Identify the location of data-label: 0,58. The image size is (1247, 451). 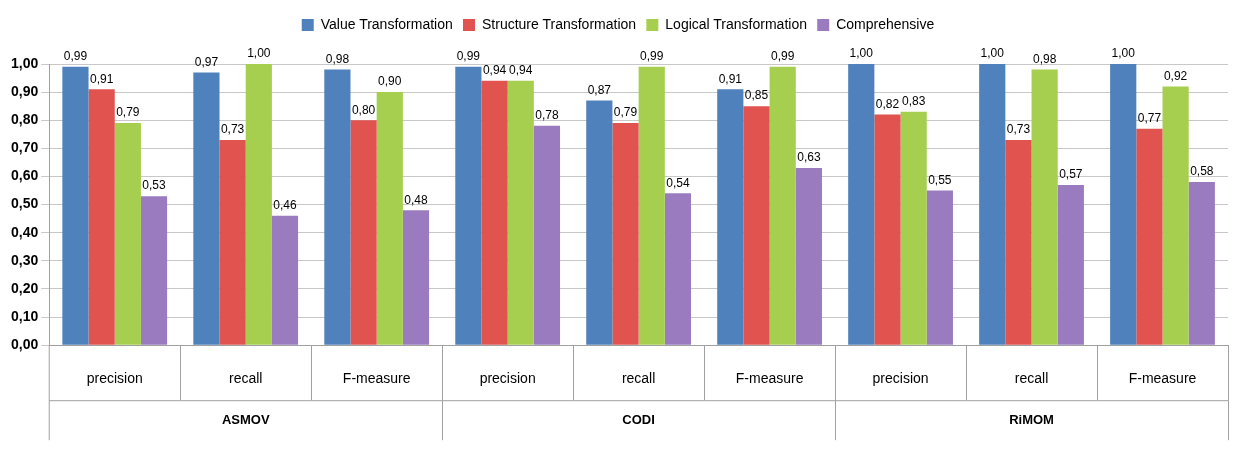
(1202, 171).